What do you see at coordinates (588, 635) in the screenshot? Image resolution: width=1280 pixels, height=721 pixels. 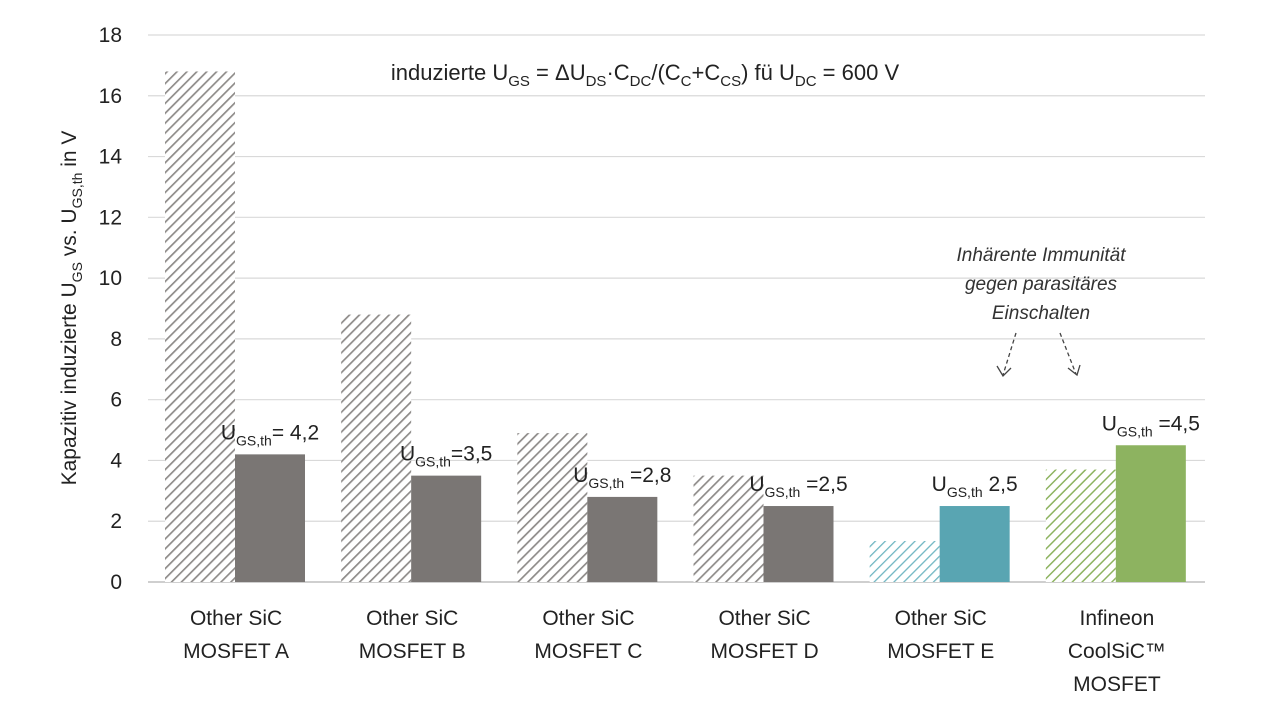 I see `x-category-label: Other SiC MOSFET C` at bounding box center [588, 635].